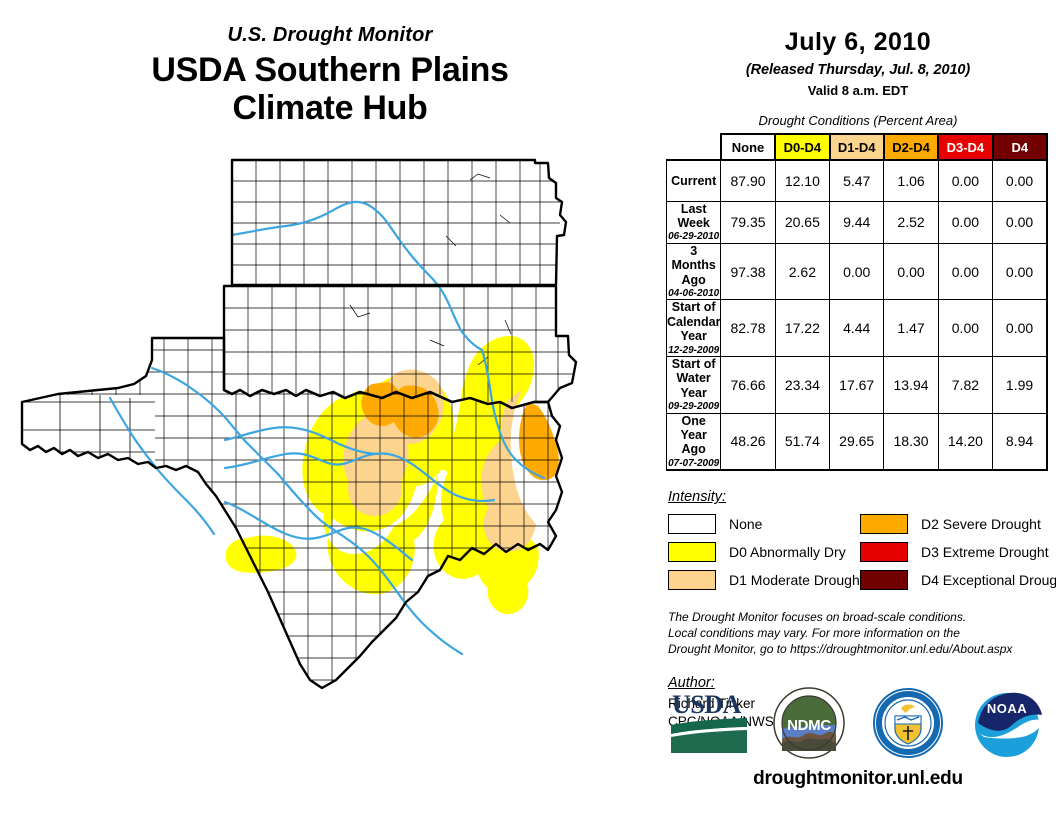  I want to click on legend-item-d3: D3 Extreme Drought, so click(956, 552).